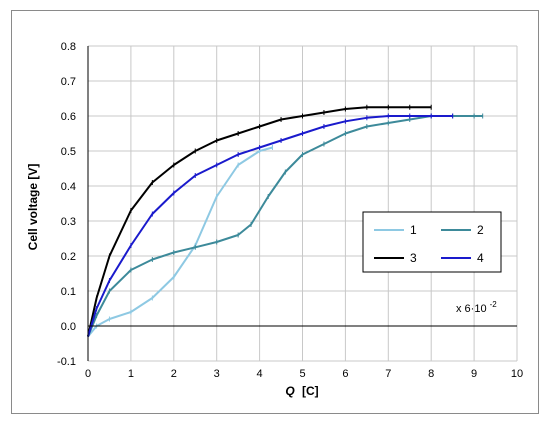  Describe the element at coordinates (290, 391) in the screenshot. I see `x-axis-variable: Q` at that location.